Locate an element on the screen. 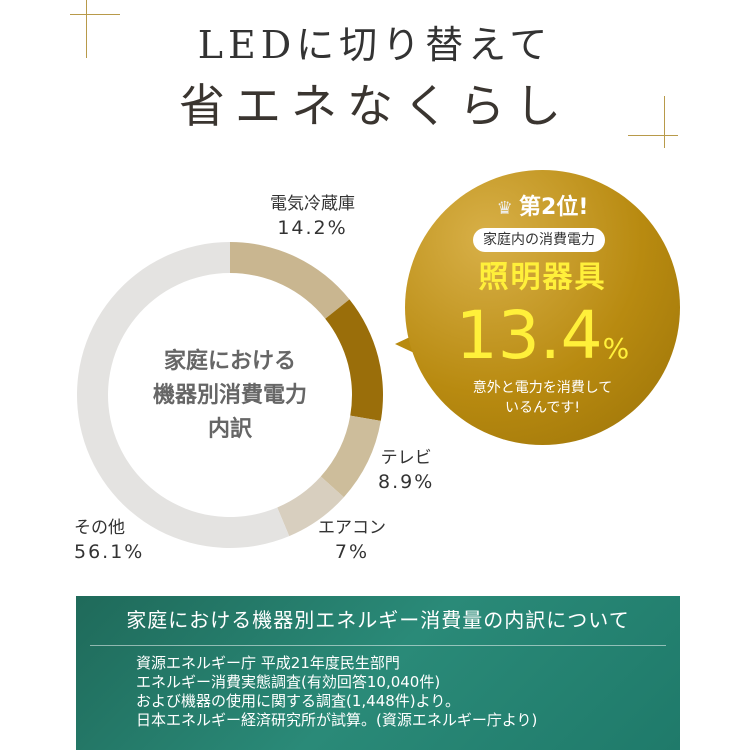 The height and width of the screenshot is (750, 750). corner-decoration-top-left-h is located at coordinates (95, 14).